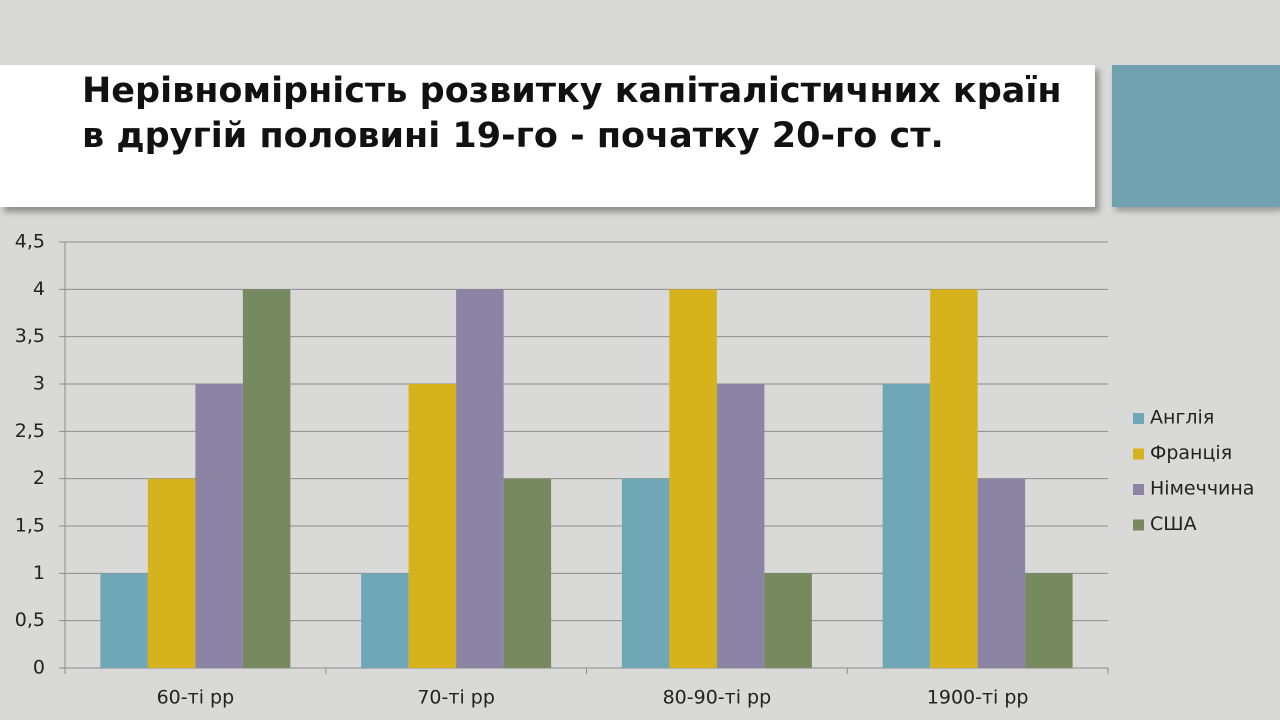  What do you see at coordinates (1191, 453) in the screenshot?
I see `legend-label: Франція` at bounding box center [1191, 453].